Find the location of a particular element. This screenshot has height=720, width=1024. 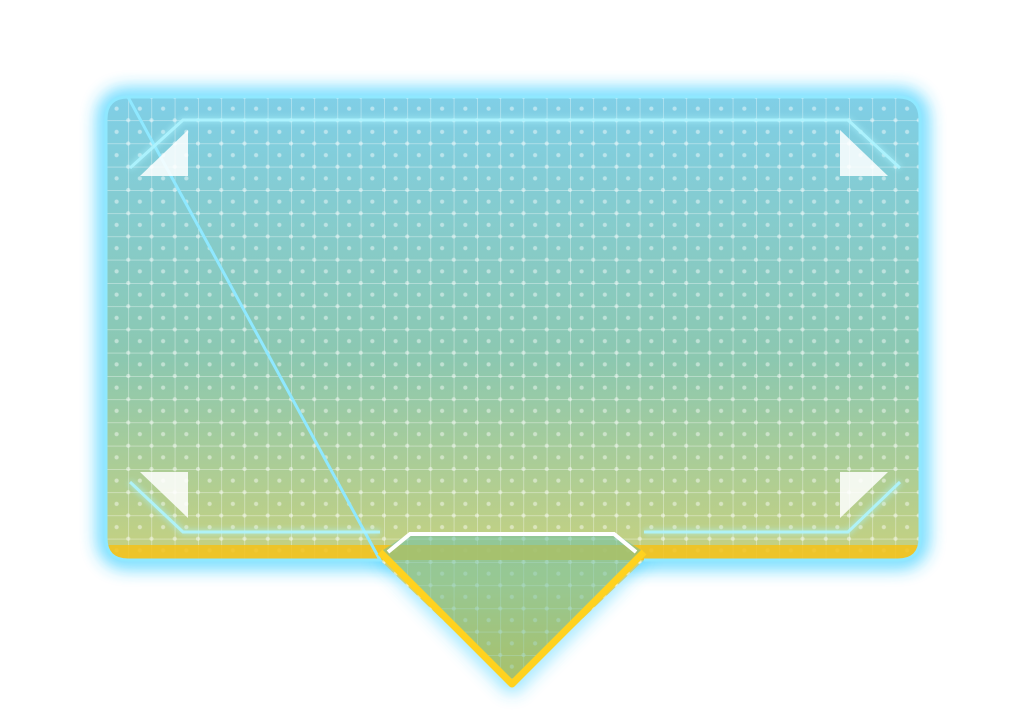

downward-pointer-icon is located at coordinates (512, 610).